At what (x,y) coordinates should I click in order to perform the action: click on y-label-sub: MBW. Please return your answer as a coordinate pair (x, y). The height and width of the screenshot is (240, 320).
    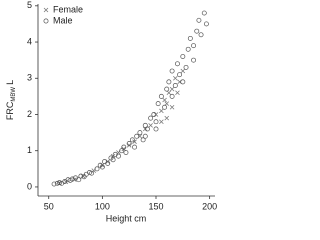
    Looking at the image, I should click on (14, 94).